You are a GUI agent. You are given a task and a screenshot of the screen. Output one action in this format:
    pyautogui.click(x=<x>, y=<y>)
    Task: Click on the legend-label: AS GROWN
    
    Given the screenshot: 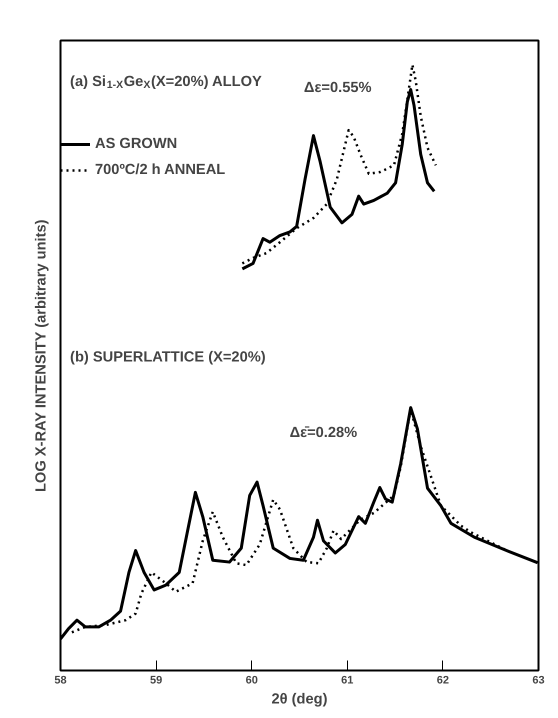 What is the action you would take?
    pyautogui.click(x=136, y=144)
    